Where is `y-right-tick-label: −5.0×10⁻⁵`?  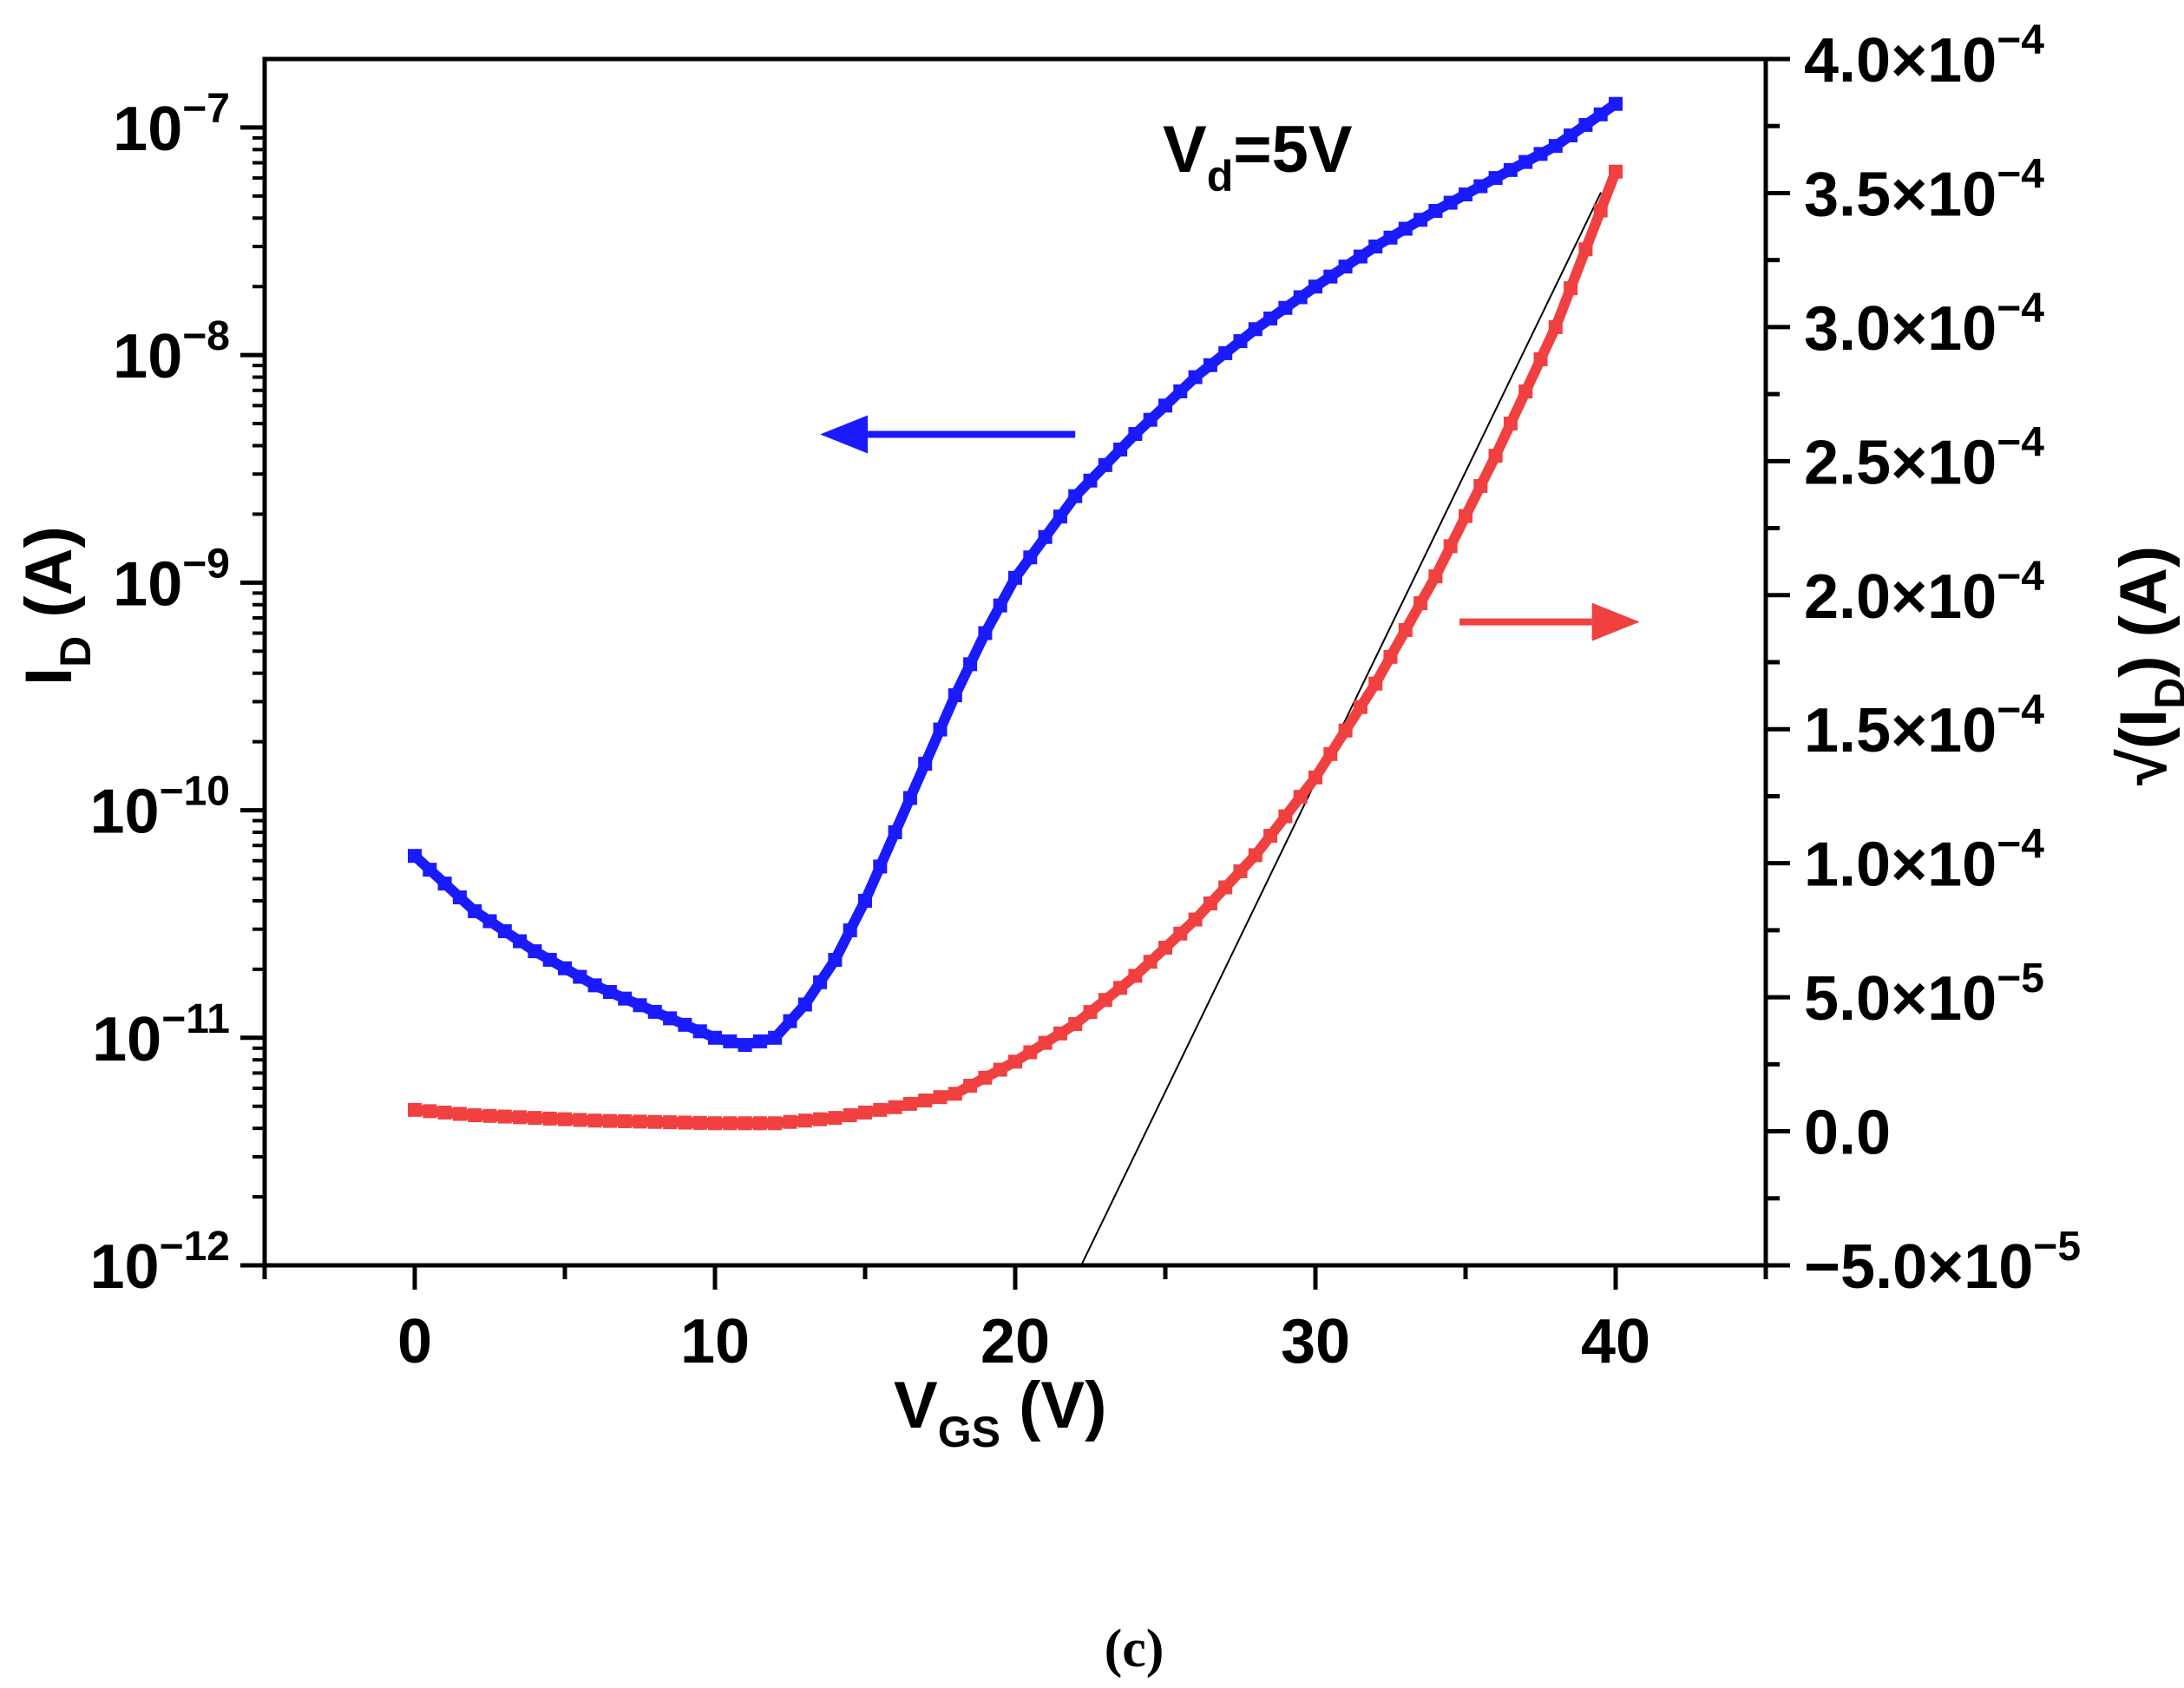 y-right-tick-label: −5.0×10⁻⁵ is located at coordinates (1942, 1263).